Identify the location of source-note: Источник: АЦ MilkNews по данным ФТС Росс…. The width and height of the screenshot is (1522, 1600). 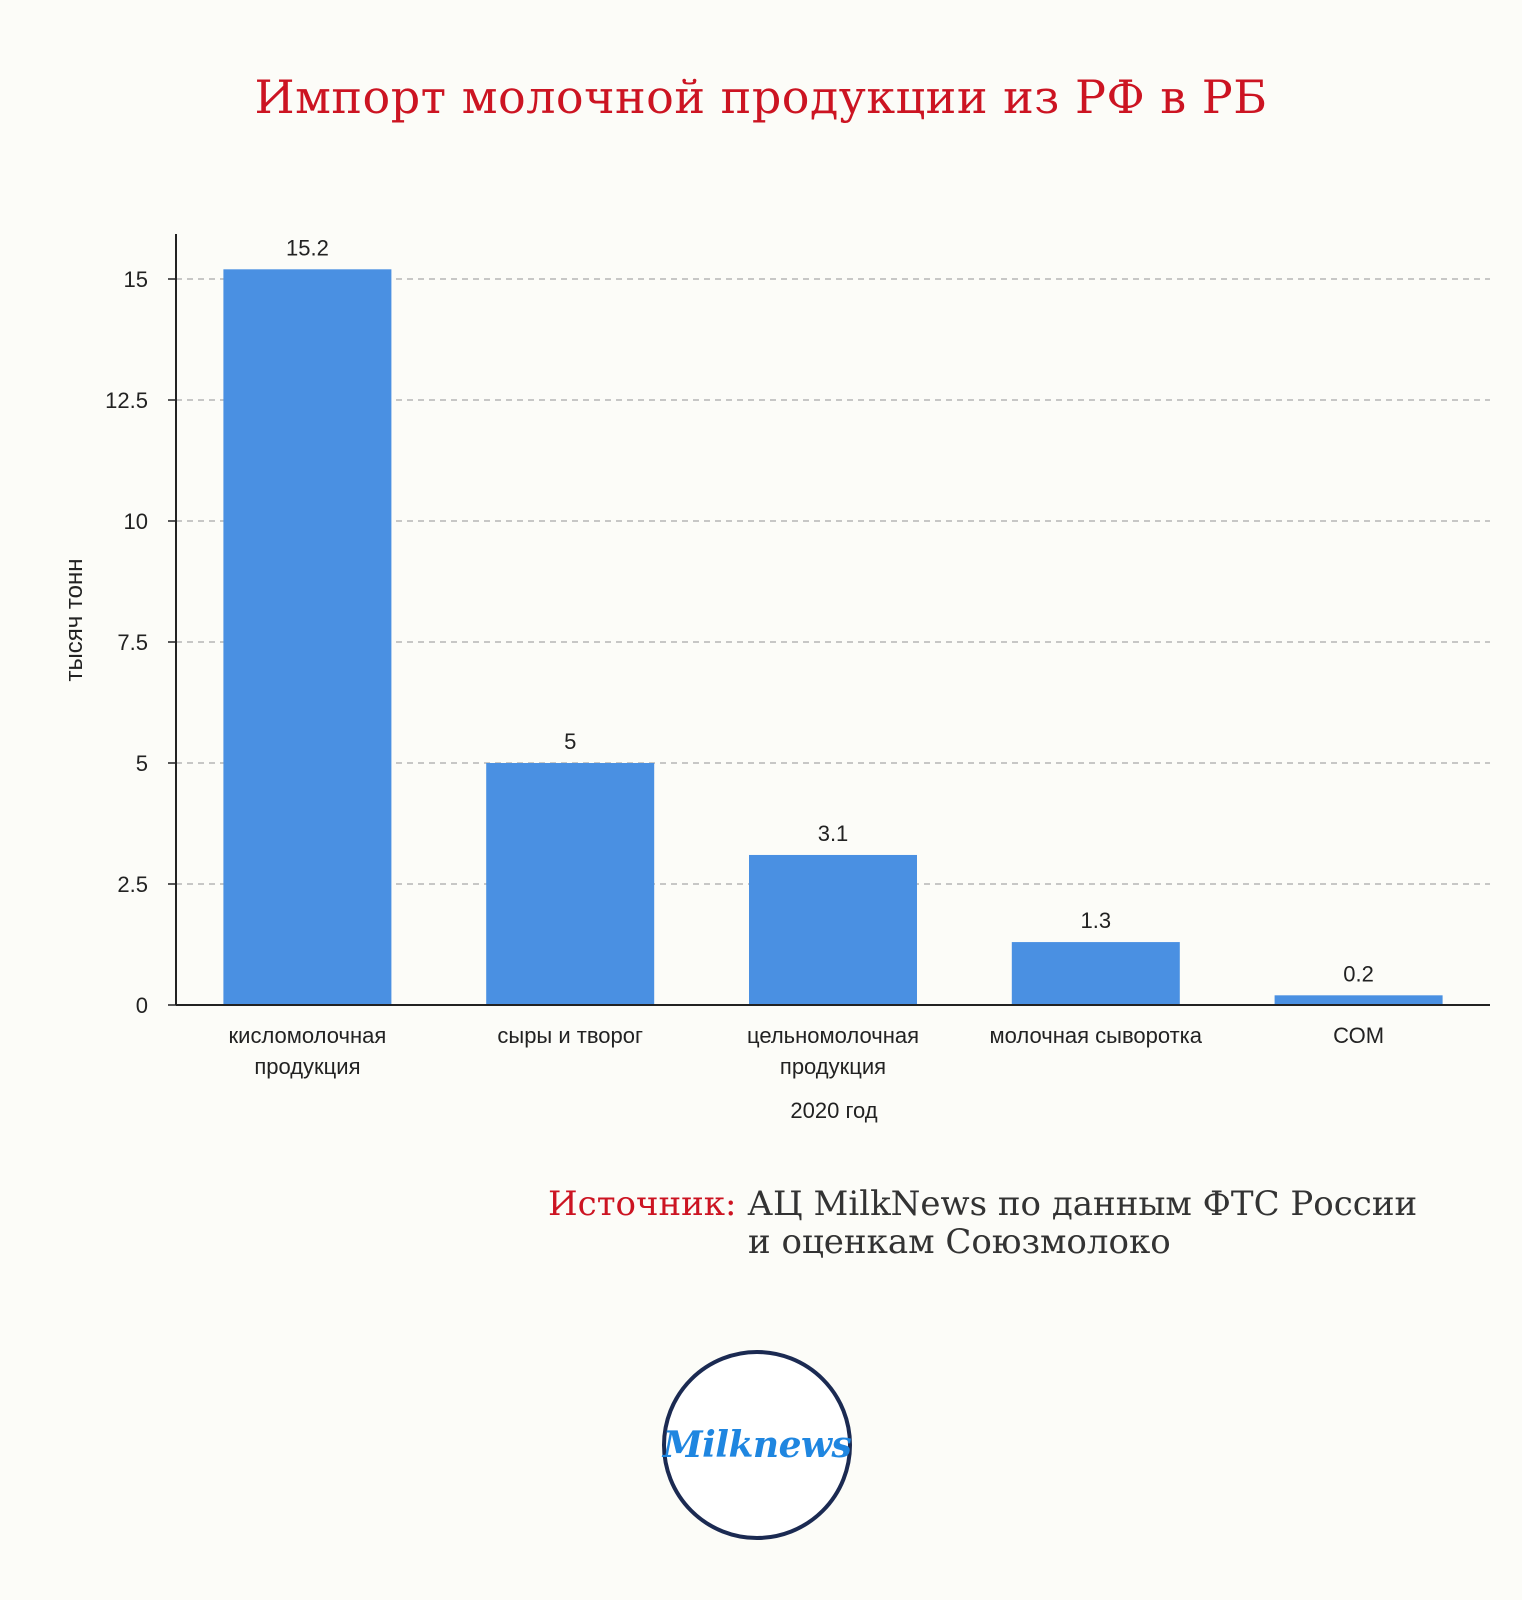
(982, 1223).